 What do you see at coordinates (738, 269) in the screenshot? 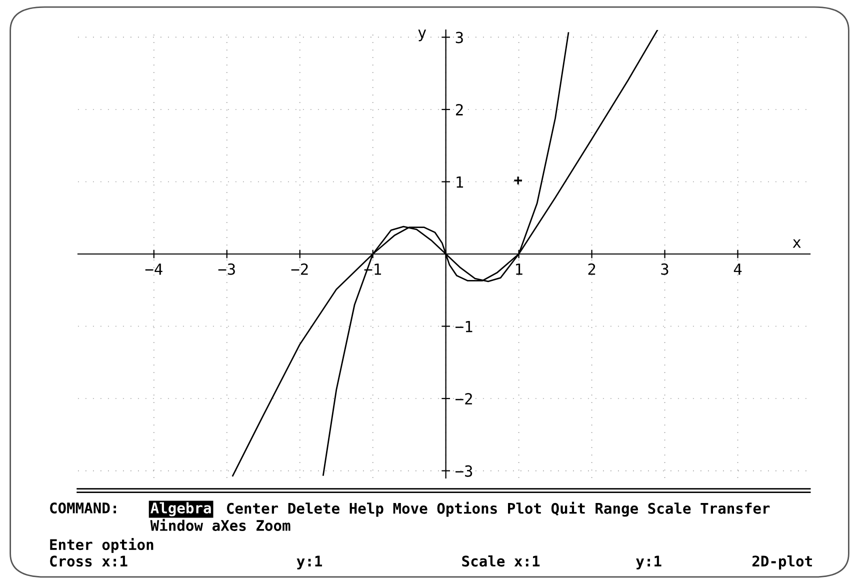
I see `x-tick-label: 4` at bounding box center [738, 269].